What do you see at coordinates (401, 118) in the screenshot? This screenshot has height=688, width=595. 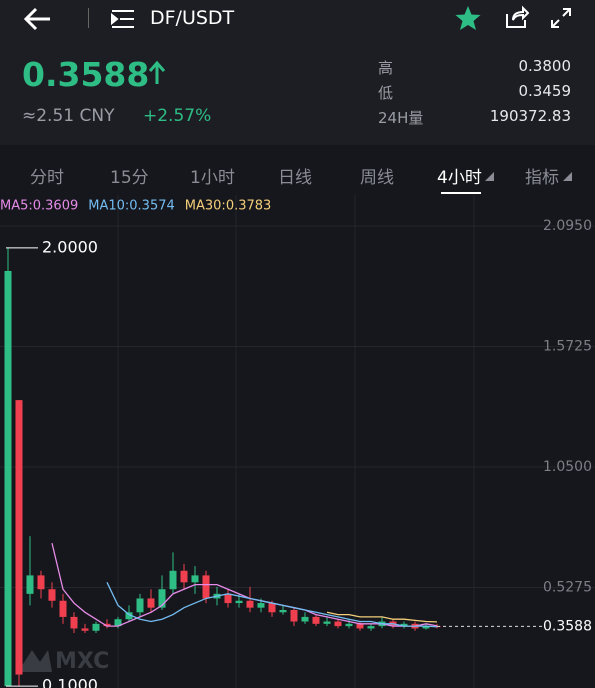 I see `stat-label: 24H量` at bounding box center [401, 118].